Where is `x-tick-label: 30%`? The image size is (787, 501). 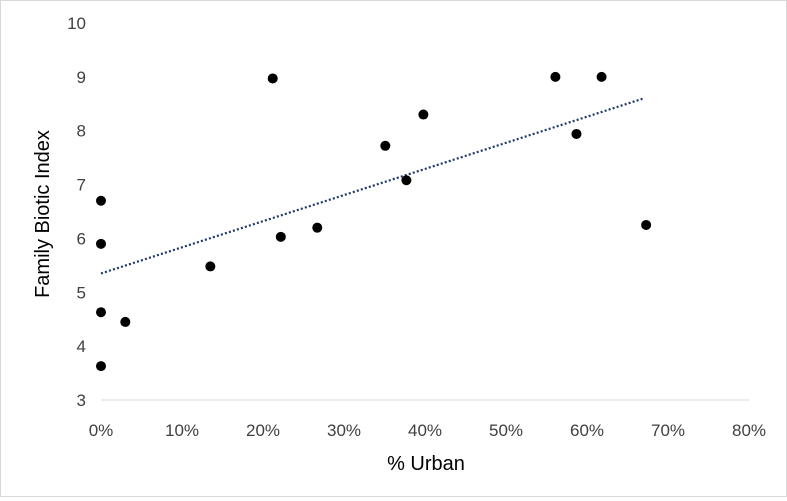 x-tick-label: 30% is located at coordinates (344, 430).